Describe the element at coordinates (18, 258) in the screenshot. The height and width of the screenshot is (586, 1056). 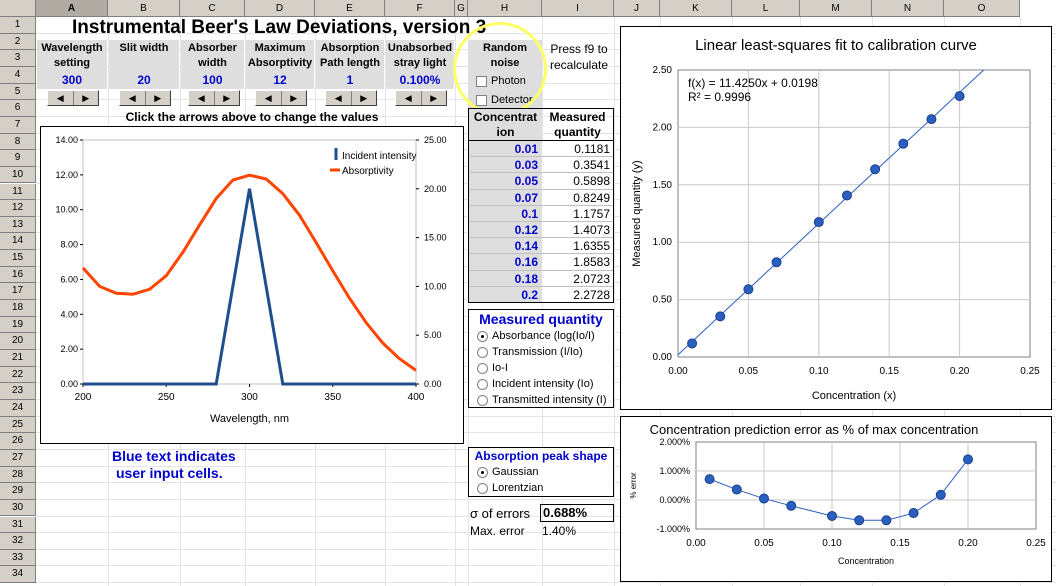
I see `row-header: 15` at that location.